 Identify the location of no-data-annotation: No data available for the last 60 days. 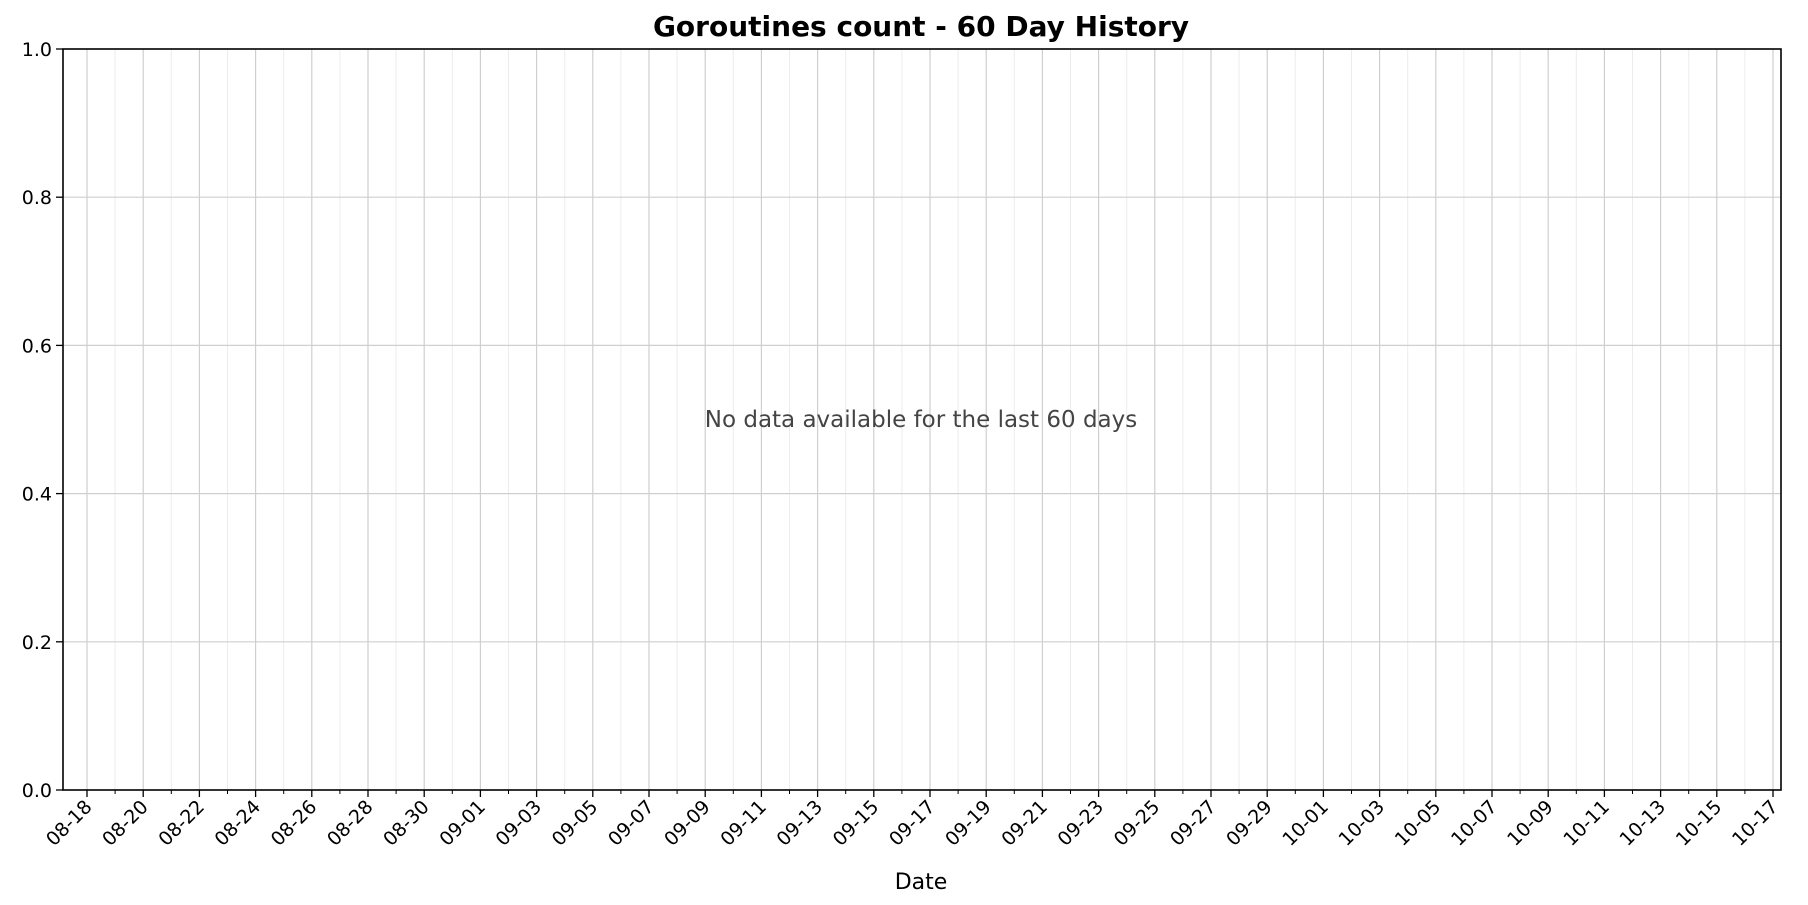
(921, 420).